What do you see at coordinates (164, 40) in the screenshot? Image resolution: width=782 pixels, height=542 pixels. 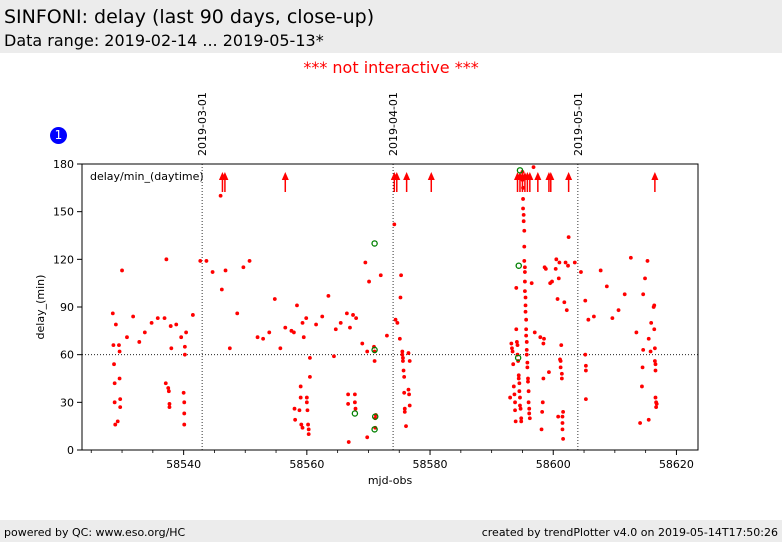 I see `data-range-subtitle: Data range: 2019-02-14 ... 2019-05-13*` at bounding box center [164, 40].